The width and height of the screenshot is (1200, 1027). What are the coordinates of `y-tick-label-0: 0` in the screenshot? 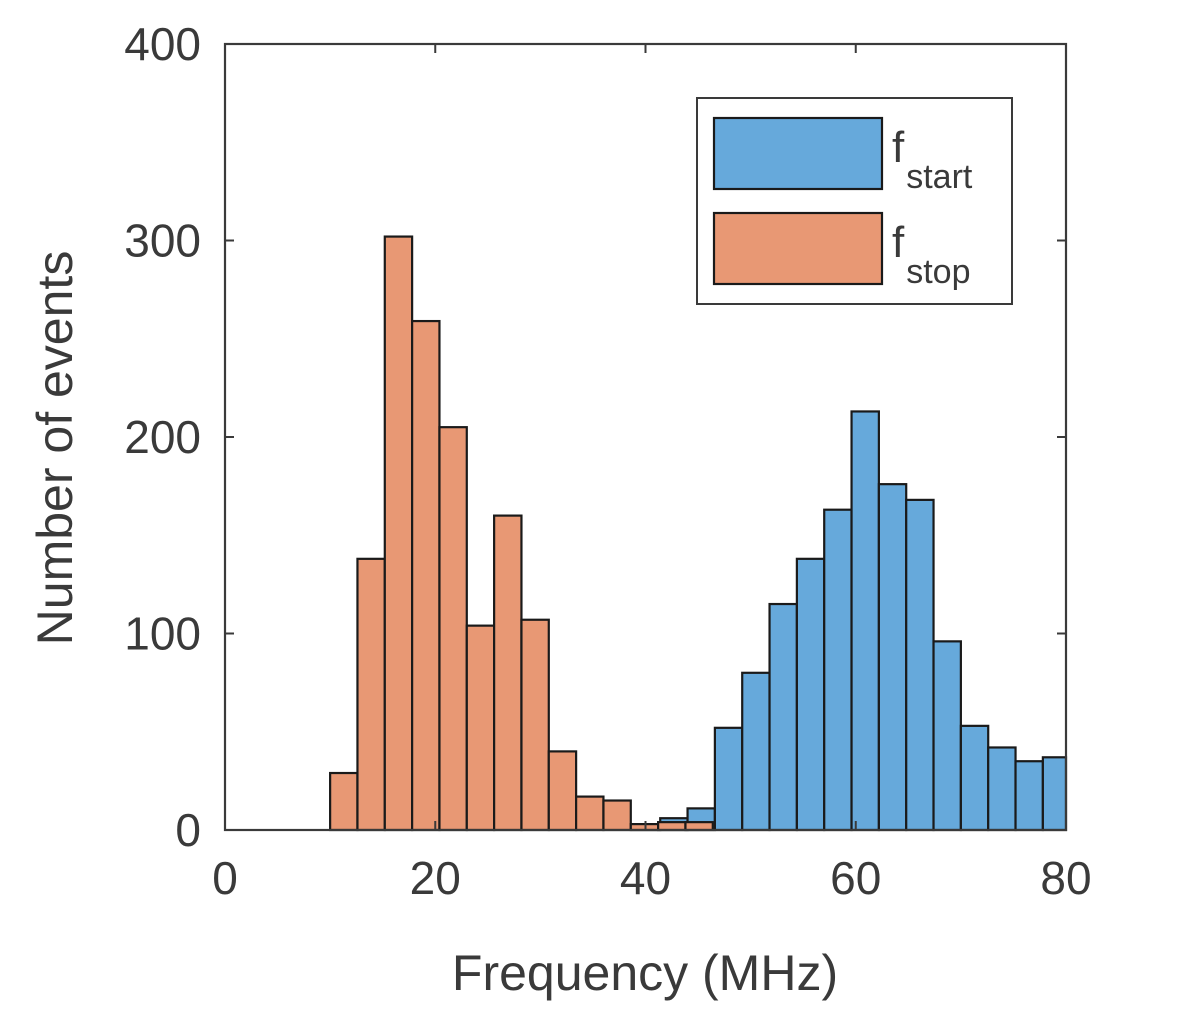 It's located at (188, 830).